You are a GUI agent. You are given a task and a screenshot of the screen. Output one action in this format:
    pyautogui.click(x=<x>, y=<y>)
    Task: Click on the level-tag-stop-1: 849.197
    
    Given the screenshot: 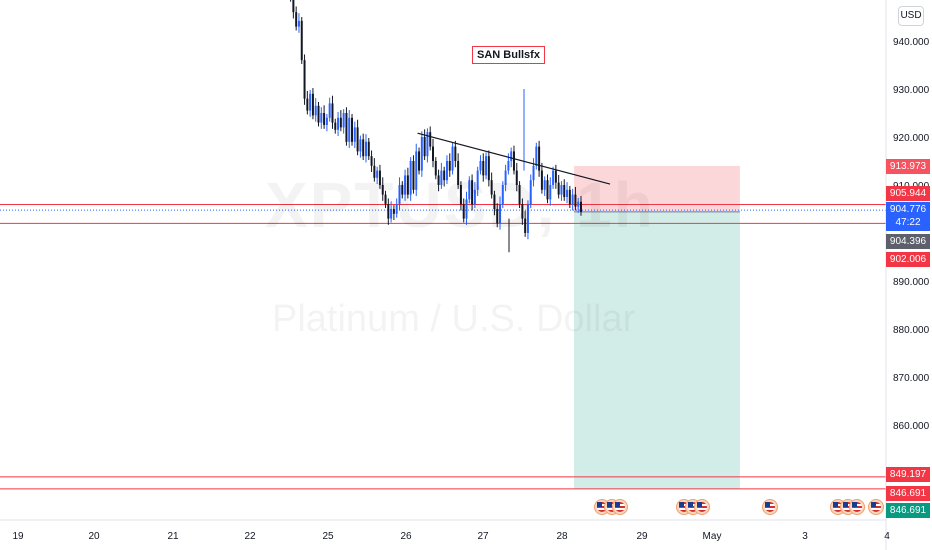 What is the action you would take?
    pyautogui.click(x=908, y=474)
    